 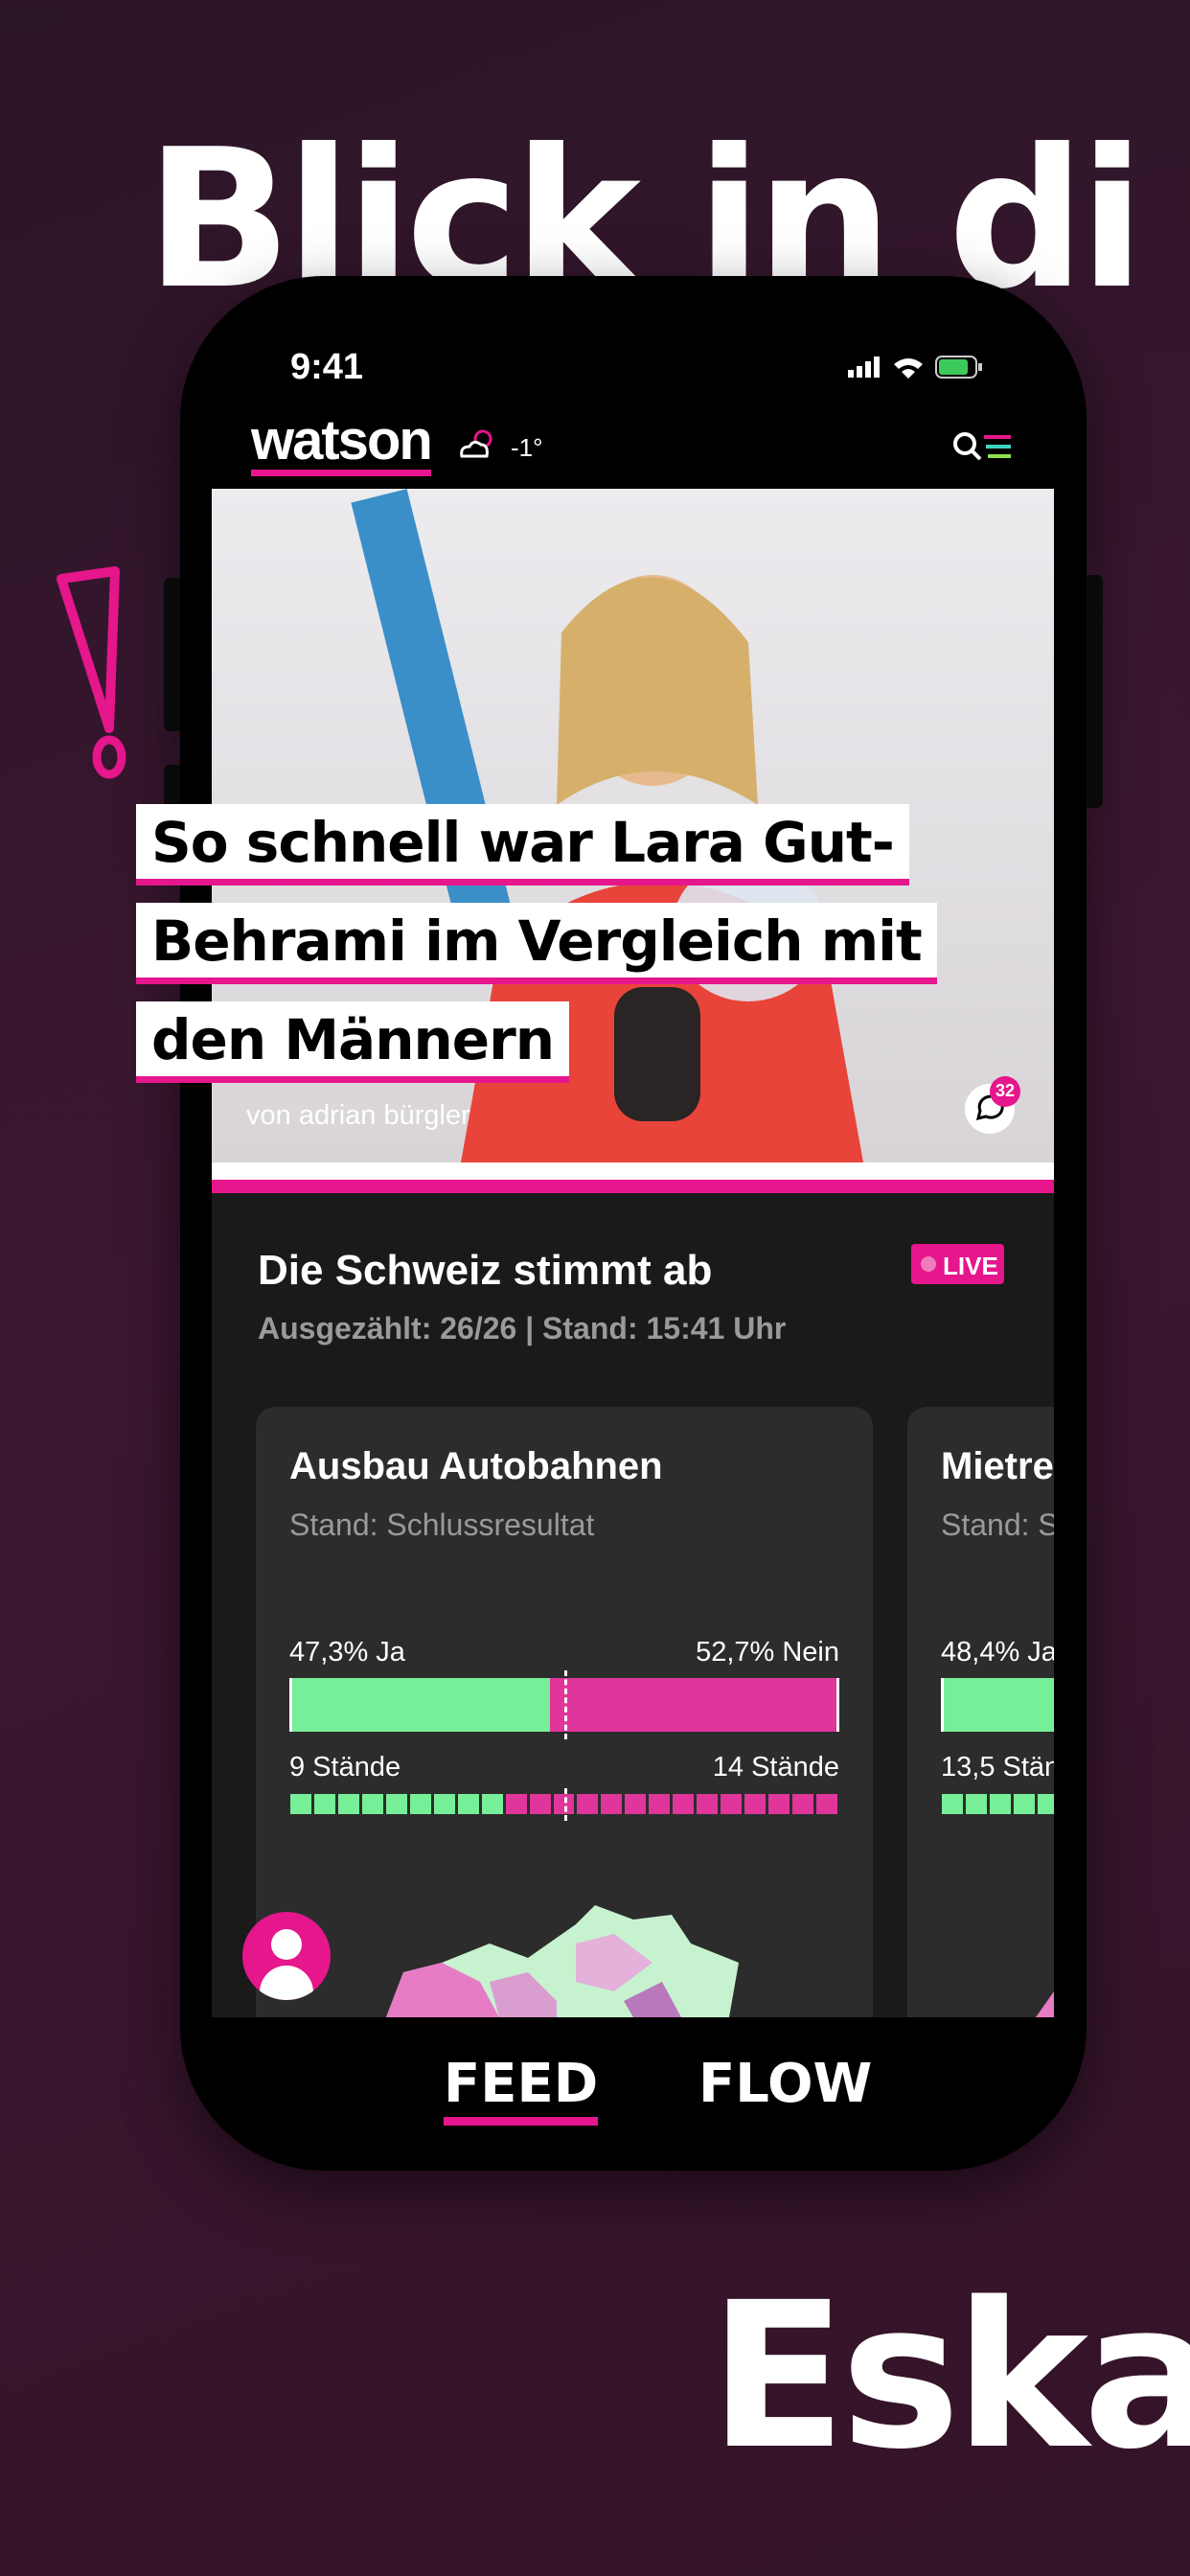 I want to click on results-map, so click(x=720, y=1961).